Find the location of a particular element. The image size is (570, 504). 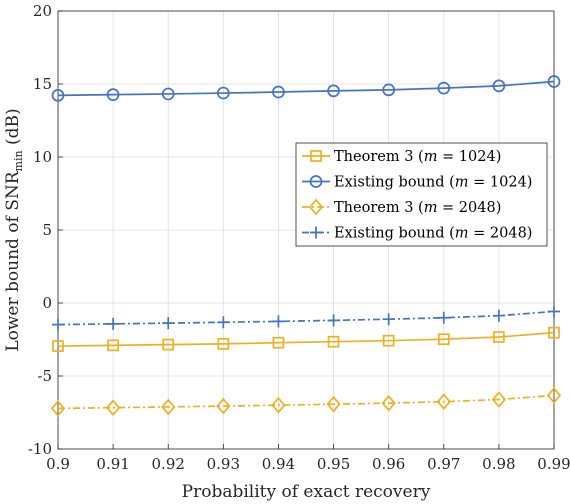

legend-label: Theorem 3 (m = 1024) is located at coordinates (417, 157).